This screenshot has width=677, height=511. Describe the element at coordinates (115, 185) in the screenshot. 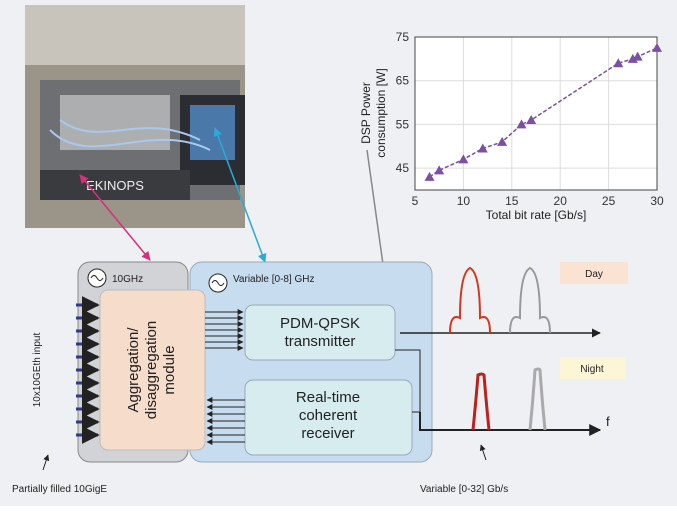

I see `brand: EKINOPS` at that location.